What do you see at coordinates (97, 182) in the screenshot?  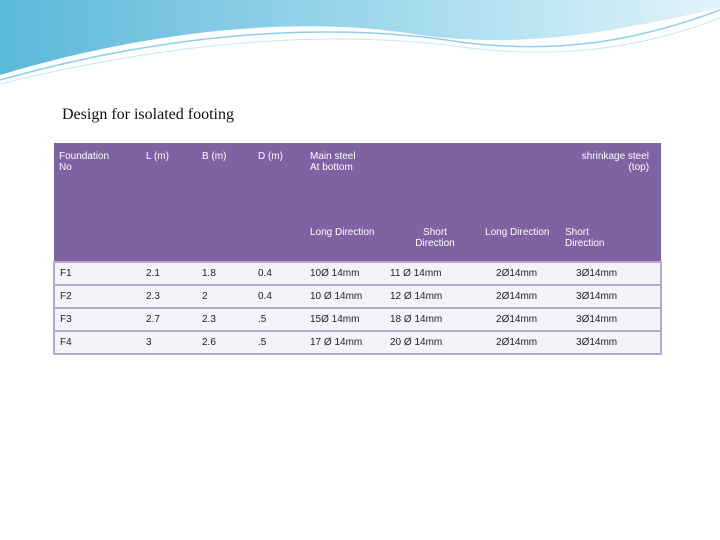 I see `table-cell: Foundation No` at bounding box center [97, 182].